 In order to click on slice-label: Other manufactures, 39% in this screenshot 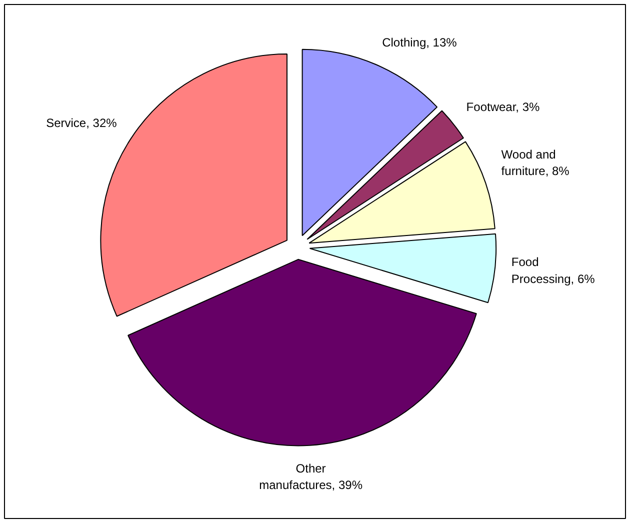, I will do `click(311, 476)`.